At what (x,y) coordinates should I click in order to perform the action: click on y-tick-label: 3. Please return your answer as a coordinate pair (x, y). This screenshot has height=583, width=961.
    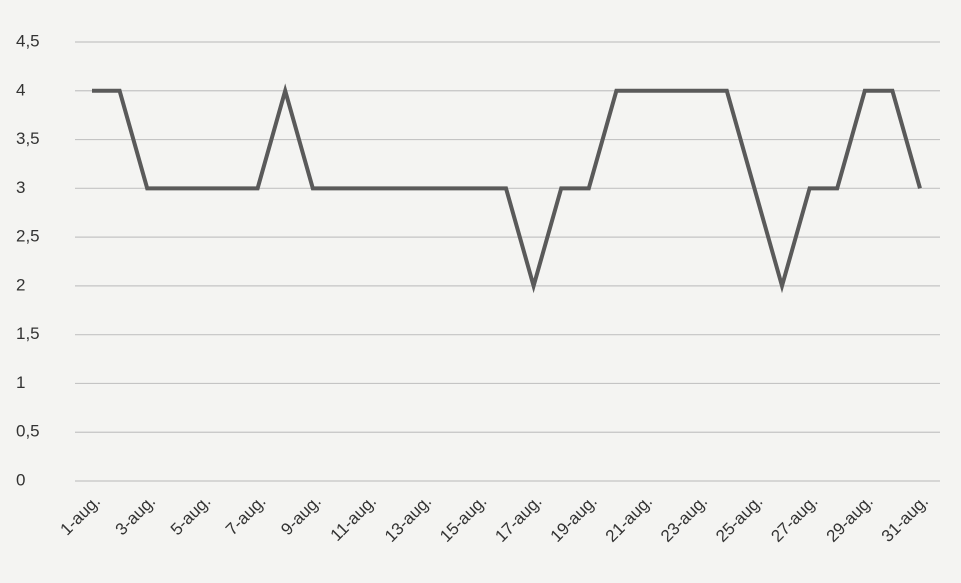
    Looking at the image, I should click on (20, 187).